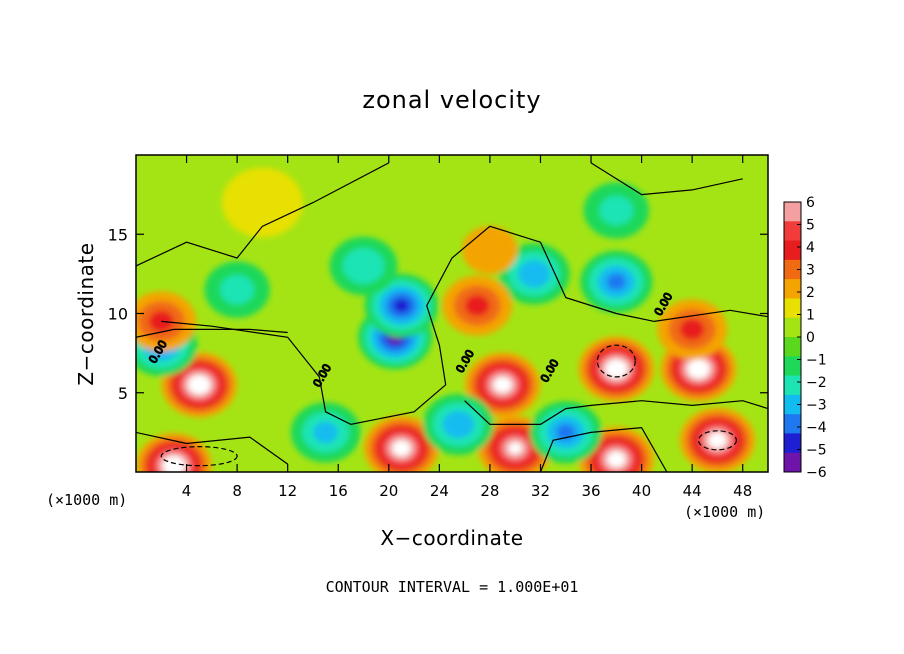 This screenshot has height=654, width=904. Describe the element at coordinates (816, 473) in the screenshot. I see `colorbar-tick-label: −6` at that location.